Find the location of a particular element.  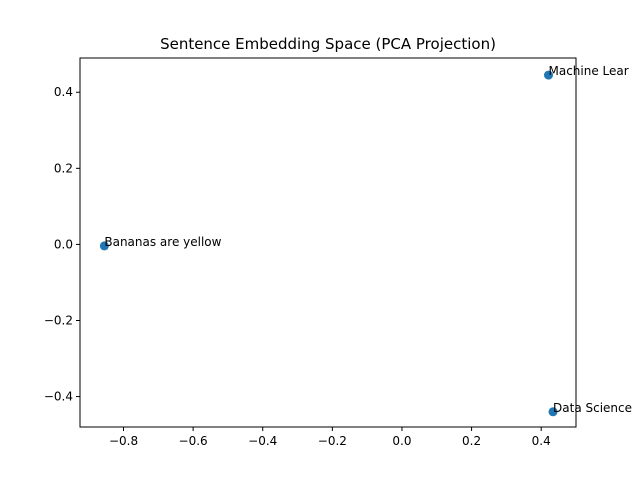

x-tick-label: −0.6 is located at coordinates (193, 441).